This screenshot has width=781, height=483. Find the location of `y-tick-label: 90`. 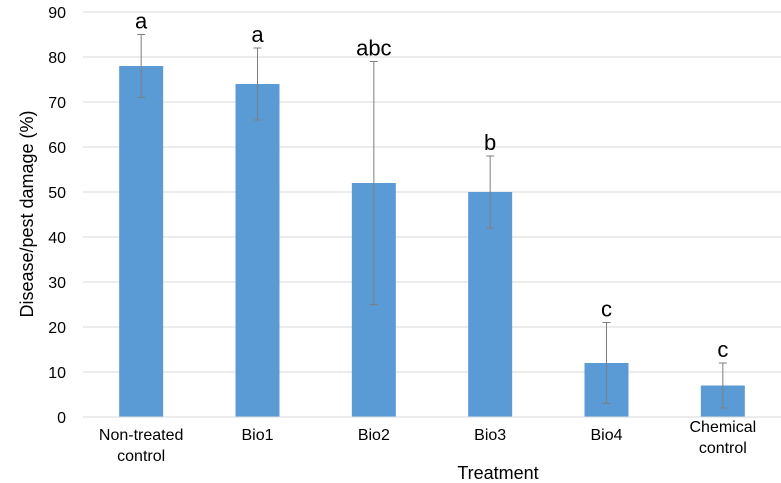

y-tick-label: 90 is located at coordinates (57, 13).